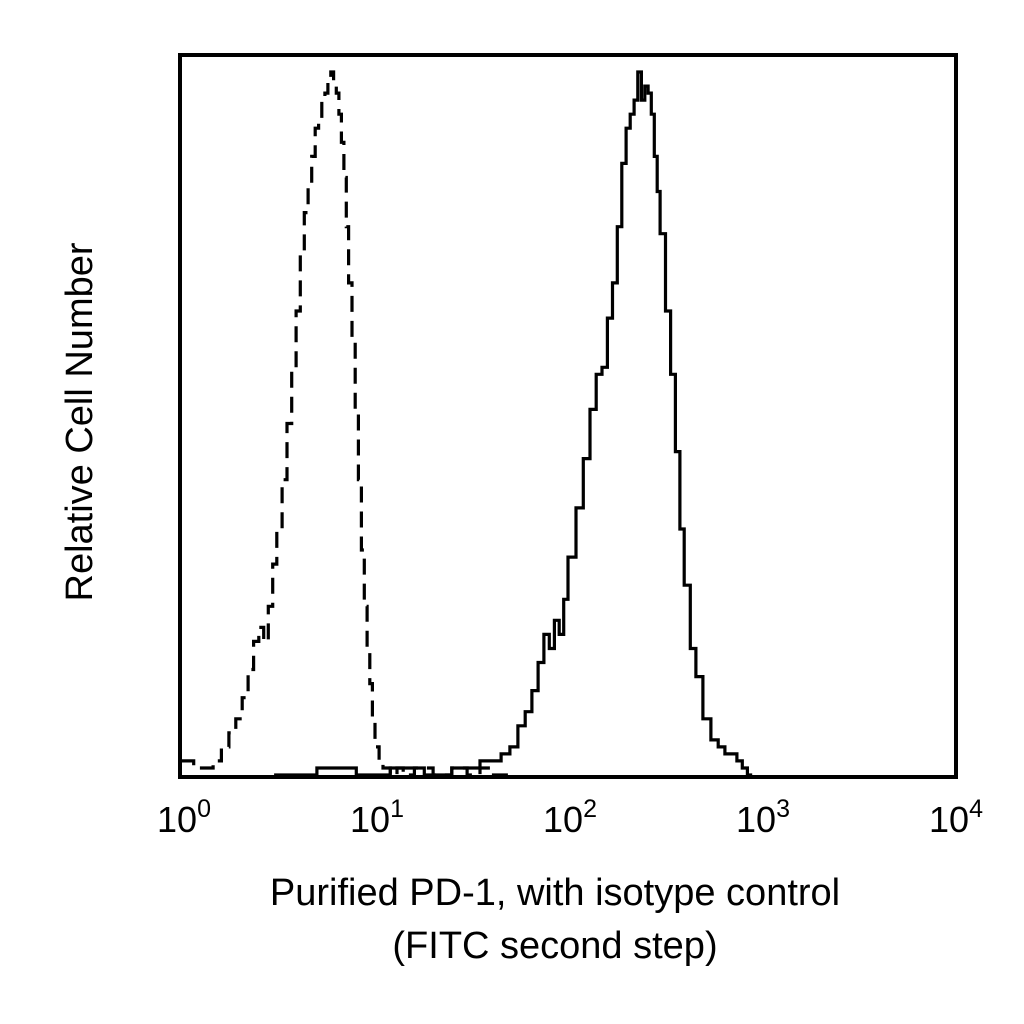 The height and width of the screenshot is (1024, 1024). I want to click on x-tick-labels: 10⁰ 10¹ 10² 10³ 10⁴, so click(570, 817).